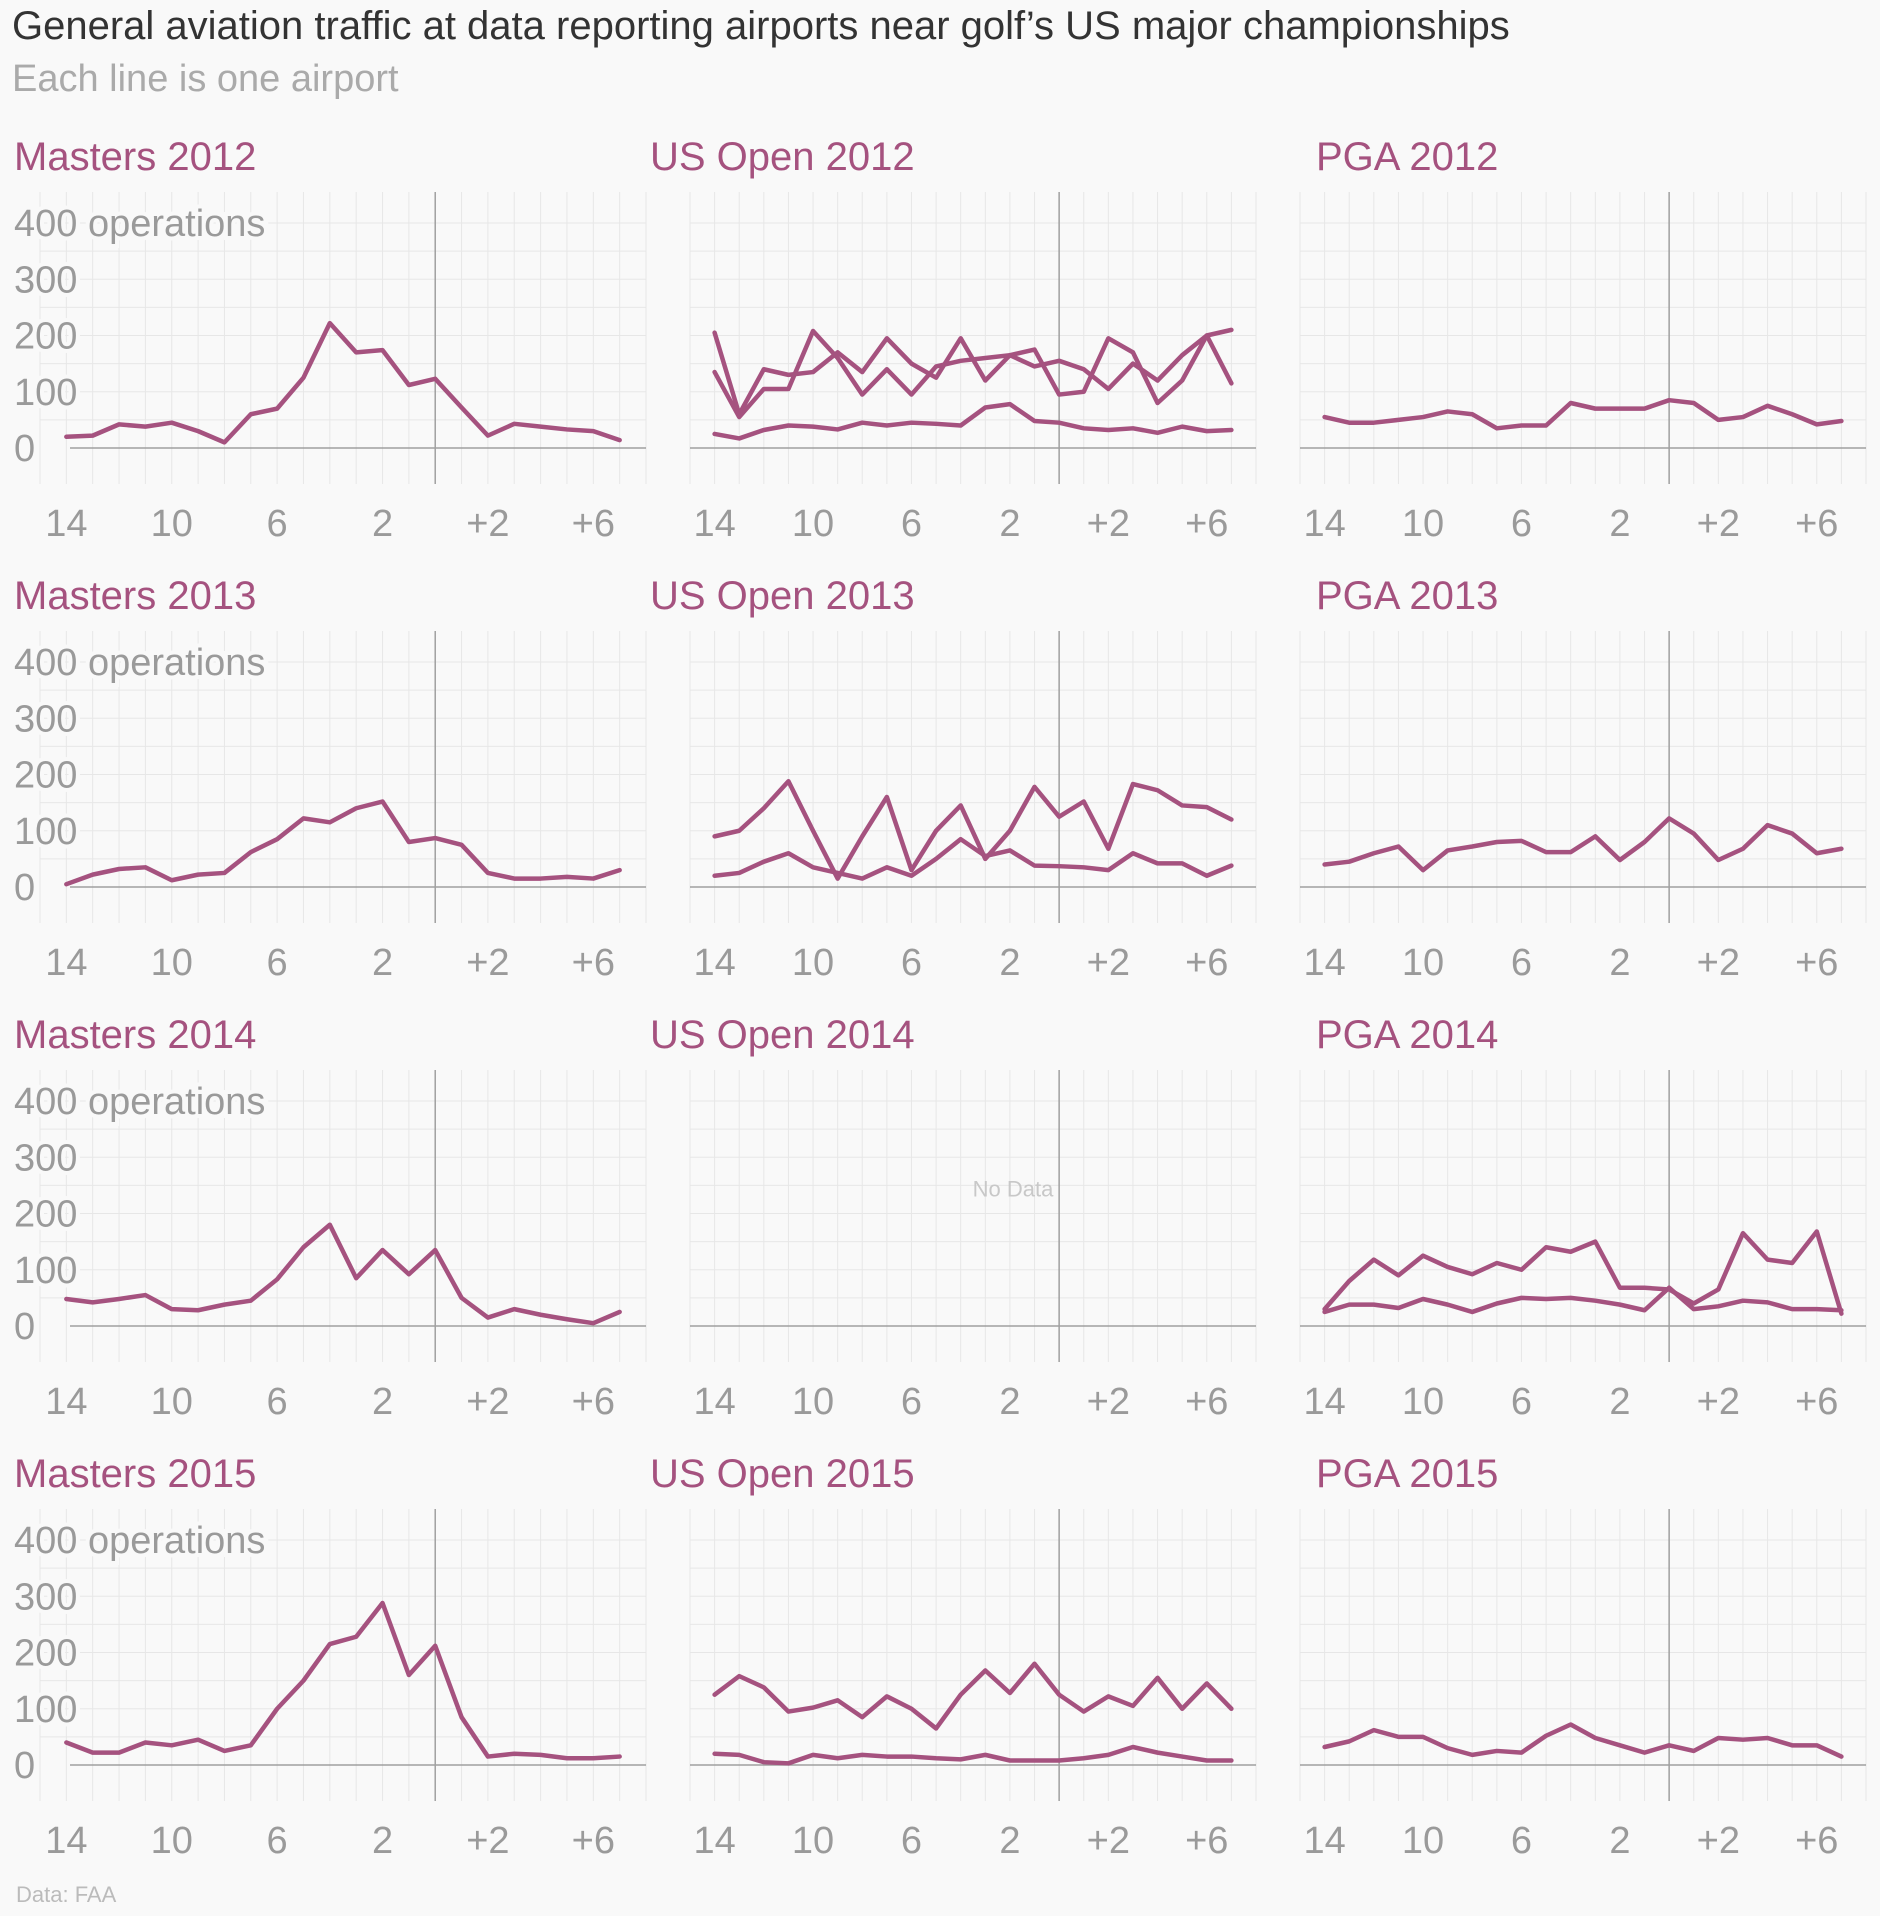 This screenshot has height=1916, width=1880. What do you see at coordinates (1583, 779) in the screenshot?
I see `panel-pga-2013: 14 10 6 2 +2 +6 PGA 2013` at bounding box center [1583, 779].